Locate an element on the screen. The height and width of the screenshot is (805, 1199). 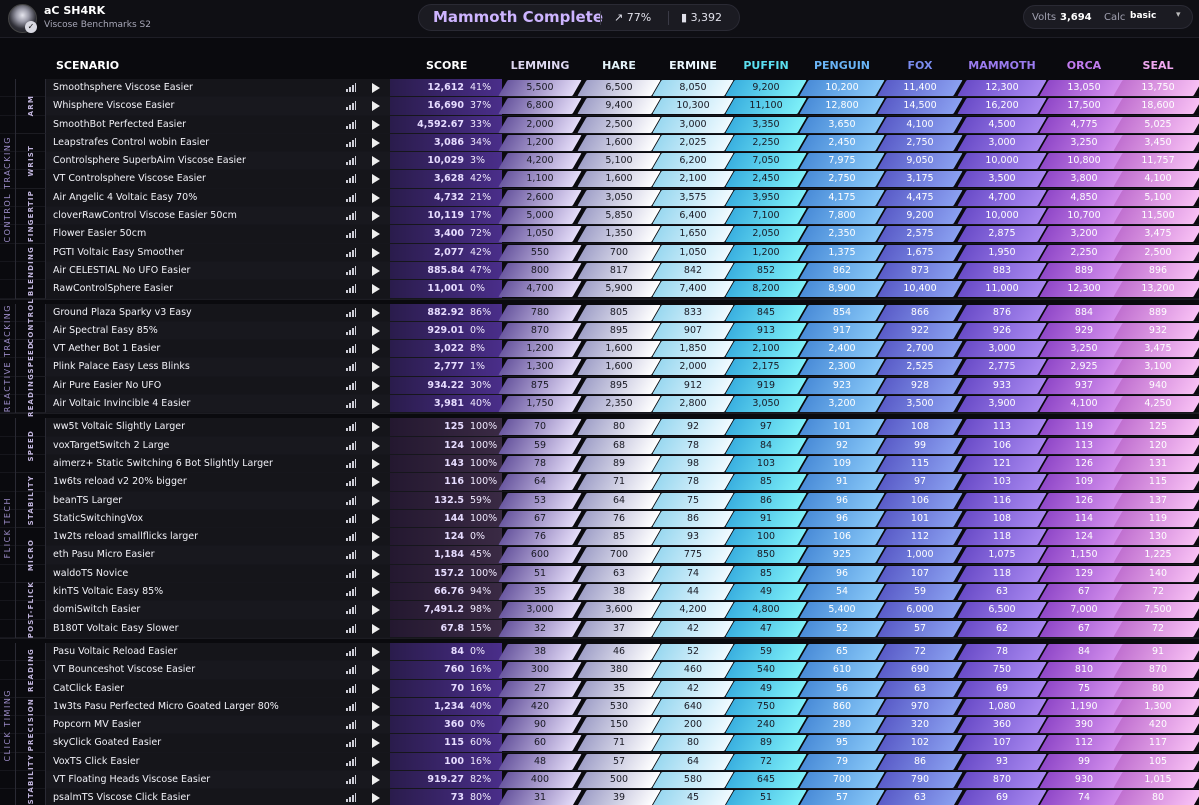
calc-select: basic is located at coordinates (1143, 16).